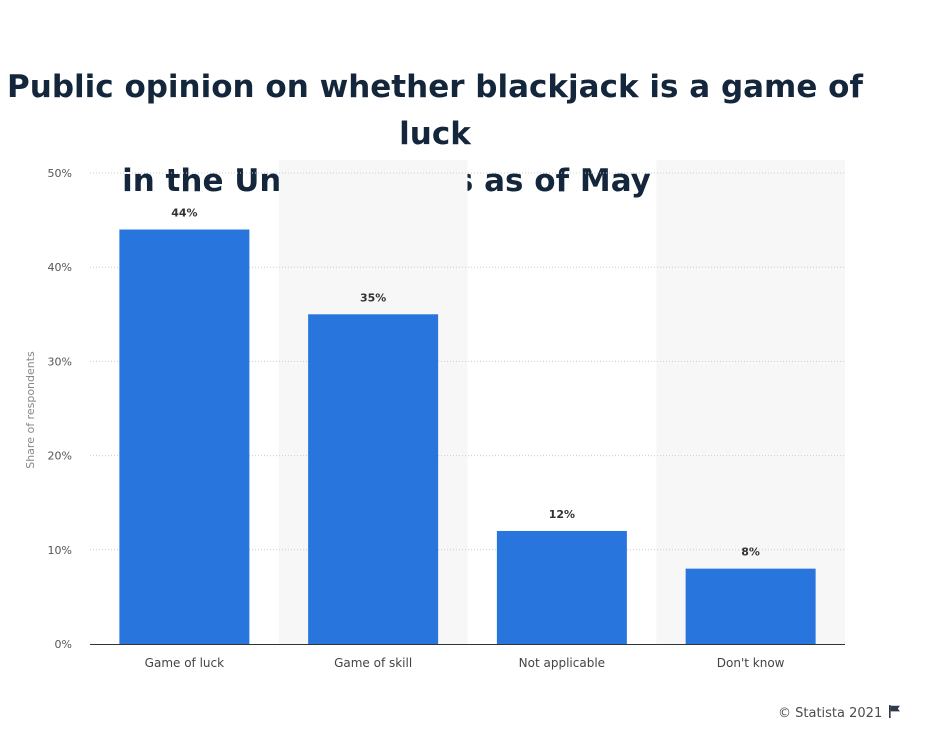  I want to click on background-band, so click(750, 402).